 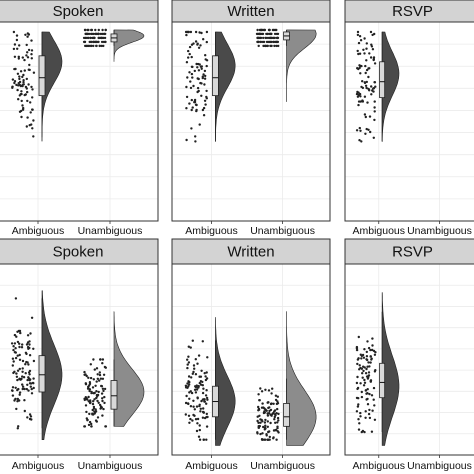 What do you see at coordinates (225, 86) in the screenshot?
I see `violin-ambiguous` at bounding box center [225, 86].